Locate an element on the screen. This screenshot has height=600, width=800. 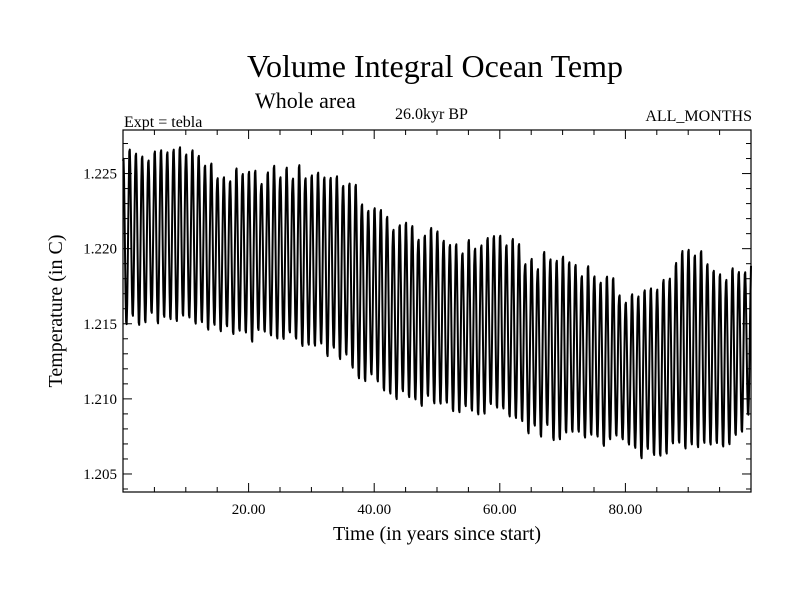
experiment-label: Expt = tebla is located at coordinates (163, 122).